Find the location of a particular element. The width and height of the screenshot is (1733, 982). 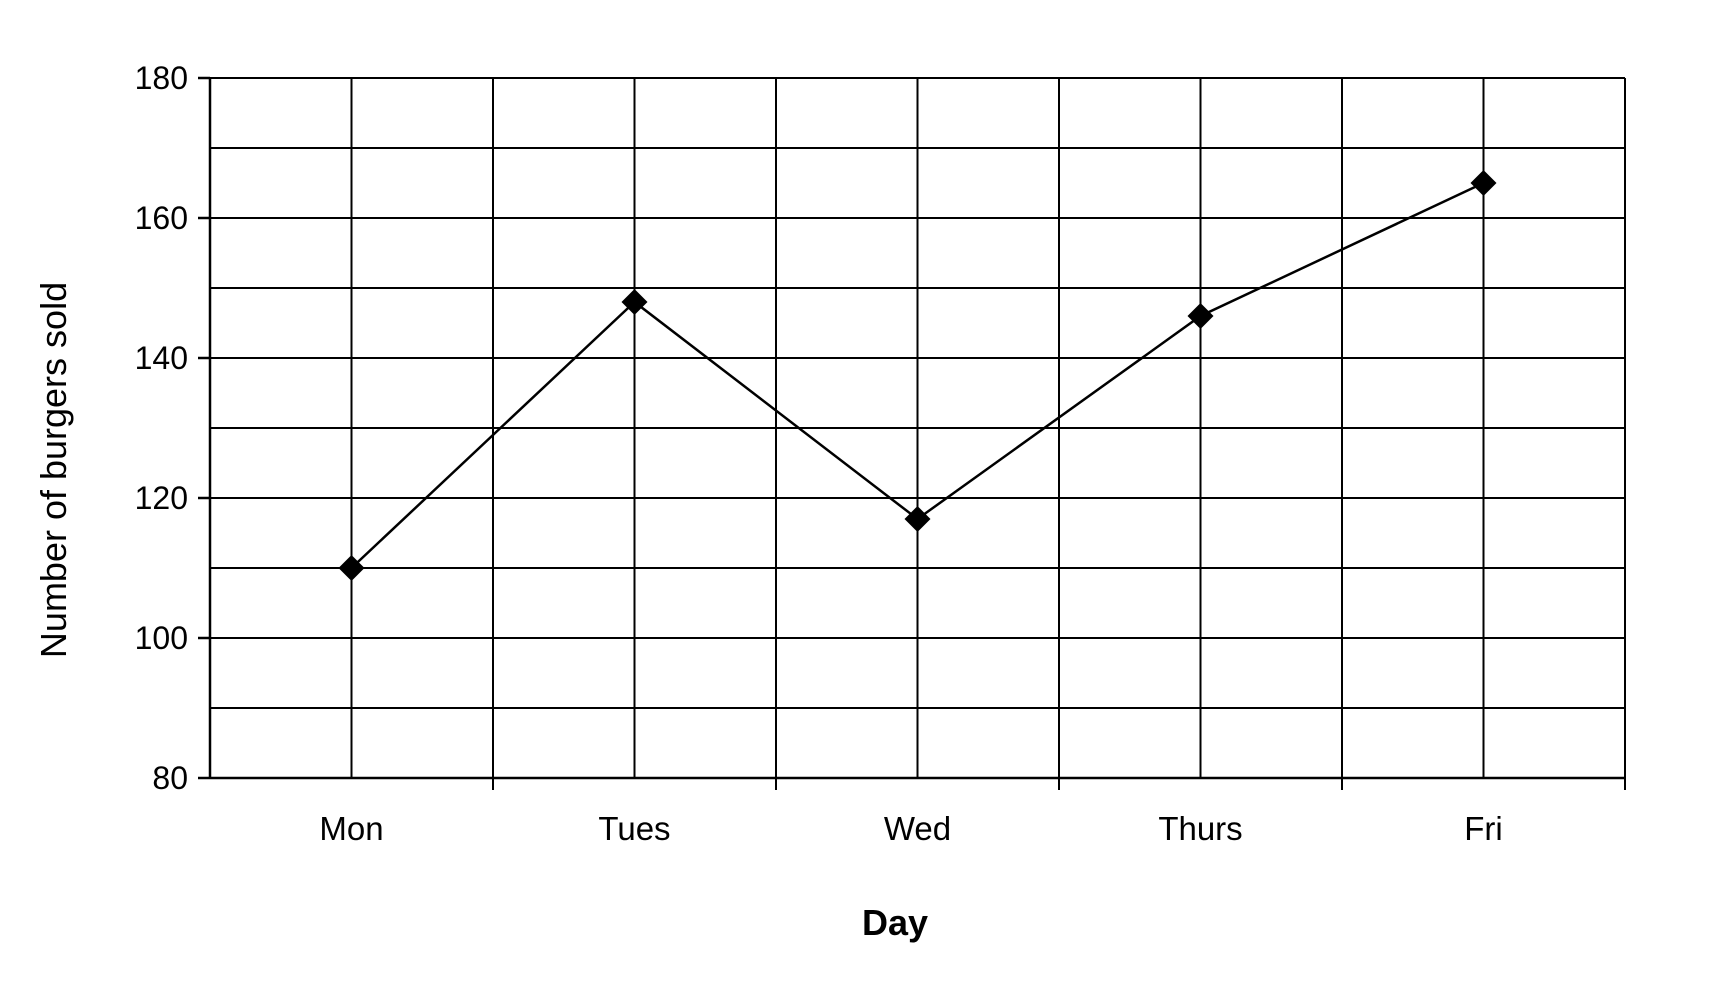

y-tick-label: 180 is located at coordinates (161, 78).